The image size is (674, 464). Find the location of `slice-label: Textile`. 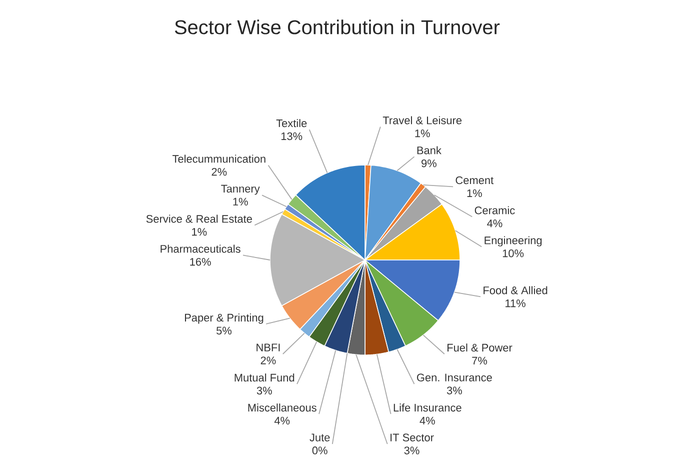

slice-label: Textile is located at coordinates (291, 123).